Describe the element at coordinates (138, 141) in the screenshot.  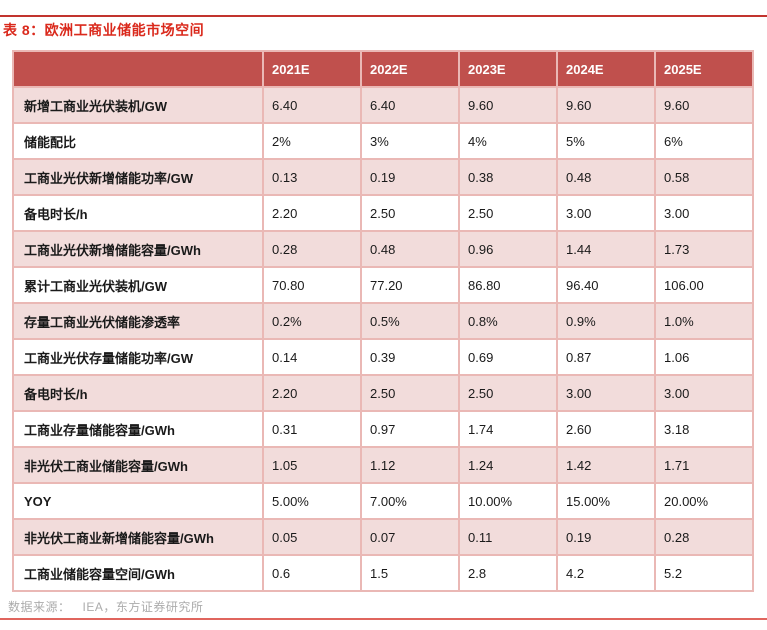
I see `row-label: 储能配比` at that location.